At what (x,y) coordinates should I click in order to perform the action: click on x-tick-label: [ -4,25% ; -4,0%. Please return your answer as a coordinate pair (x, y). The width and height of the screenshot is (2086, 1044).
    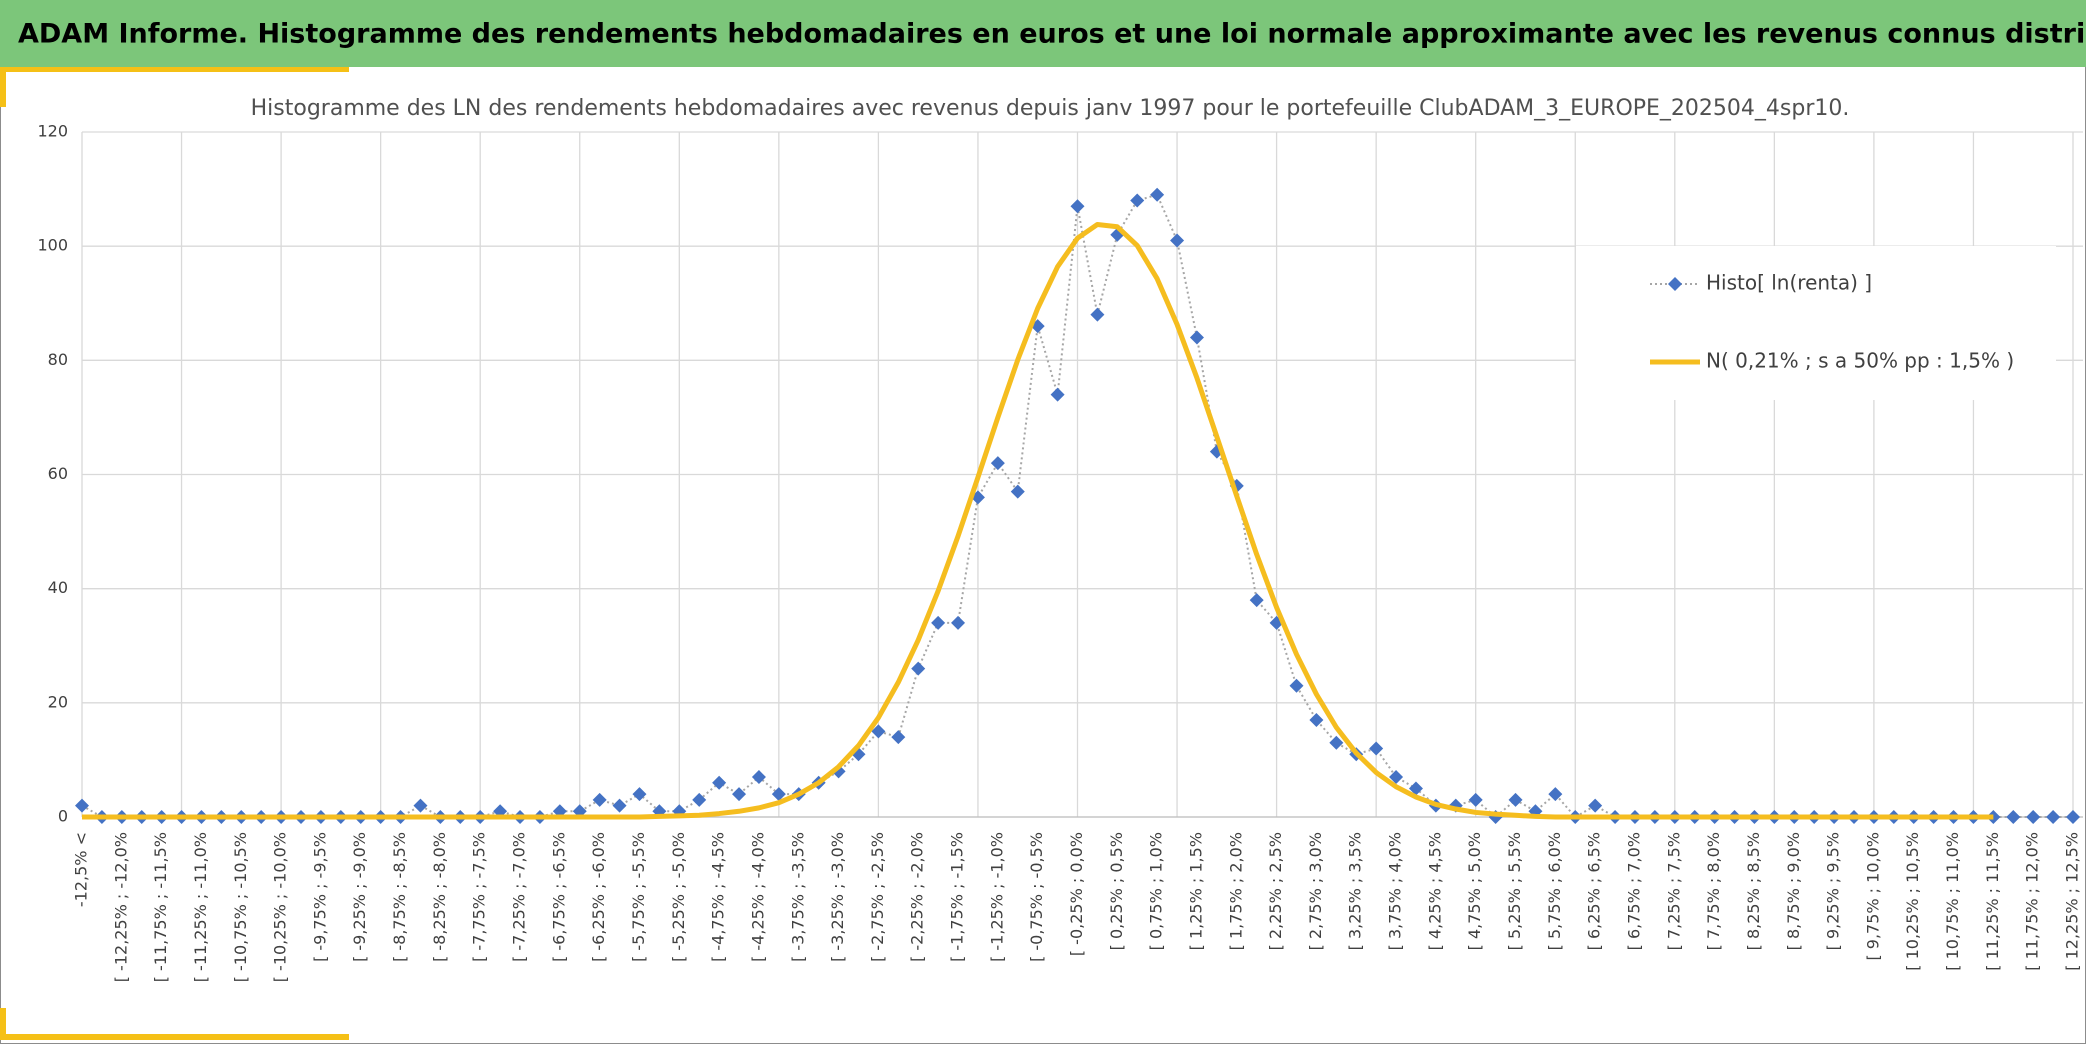
    Looking at the image, I should click on (757, 897).